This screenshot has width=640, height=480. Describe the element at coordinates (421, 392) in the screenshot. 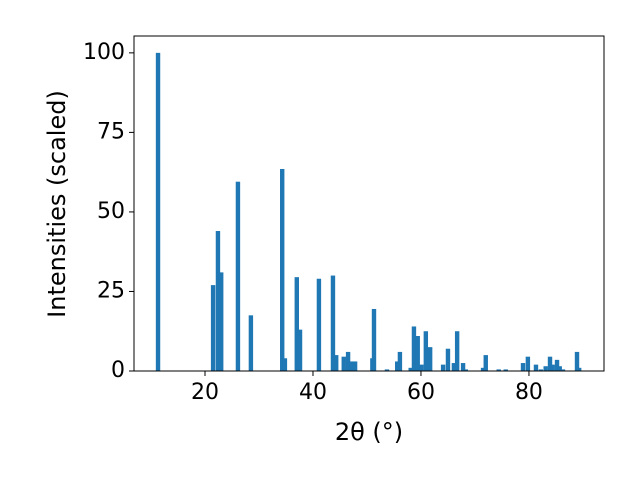

I see `x-tick-label: 60` at that location.